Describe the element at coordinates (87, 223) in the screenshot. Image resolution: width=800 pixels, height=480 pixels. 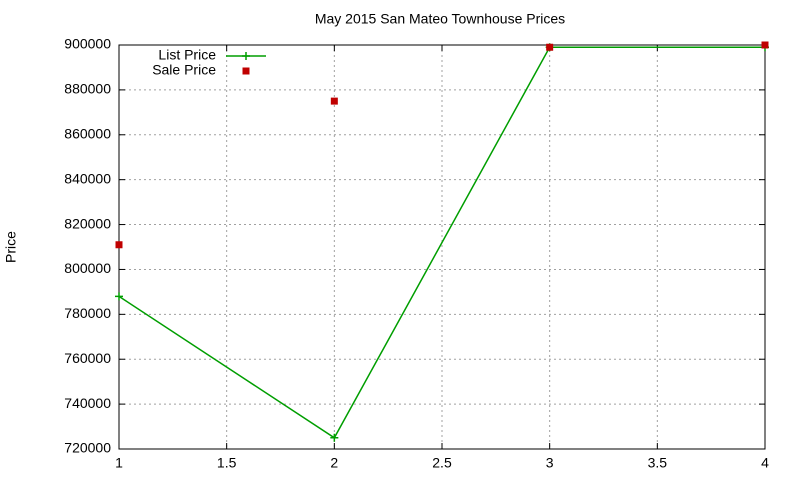
I see `y-tick-label: 820000` at that location.